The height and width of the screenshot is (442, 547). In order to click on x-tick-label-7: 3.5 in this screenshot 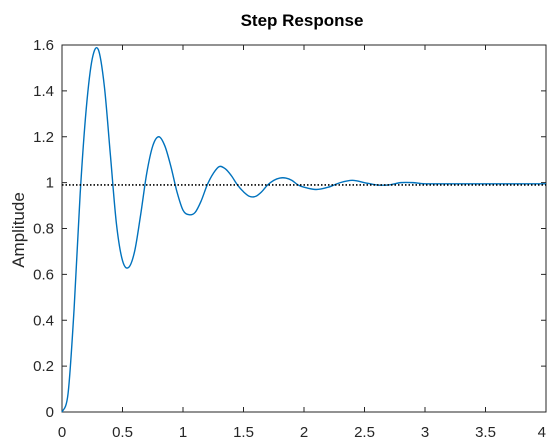, I will do `click(485, 432)`.